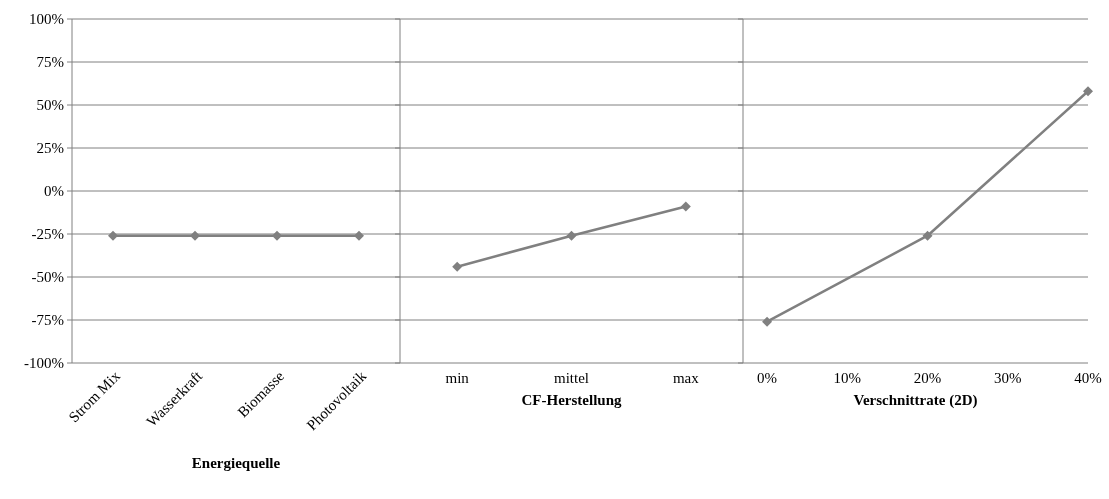 The width and height of the screenshot is (1109, 499). I want to click on x-tick-label: mittel, so click(571, 378).